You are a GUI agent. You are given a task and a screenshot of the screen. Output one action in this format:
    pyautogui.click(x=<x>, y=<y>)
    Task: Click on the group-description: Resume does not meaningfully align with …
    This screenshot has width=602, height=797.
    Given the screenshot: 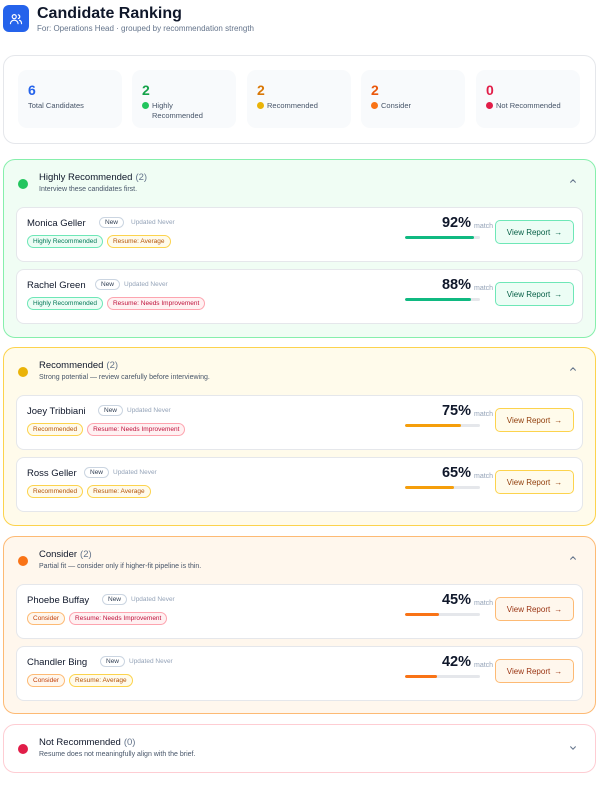 What is the action you would take?
    pyautogui.click(x=117, y=754)
    